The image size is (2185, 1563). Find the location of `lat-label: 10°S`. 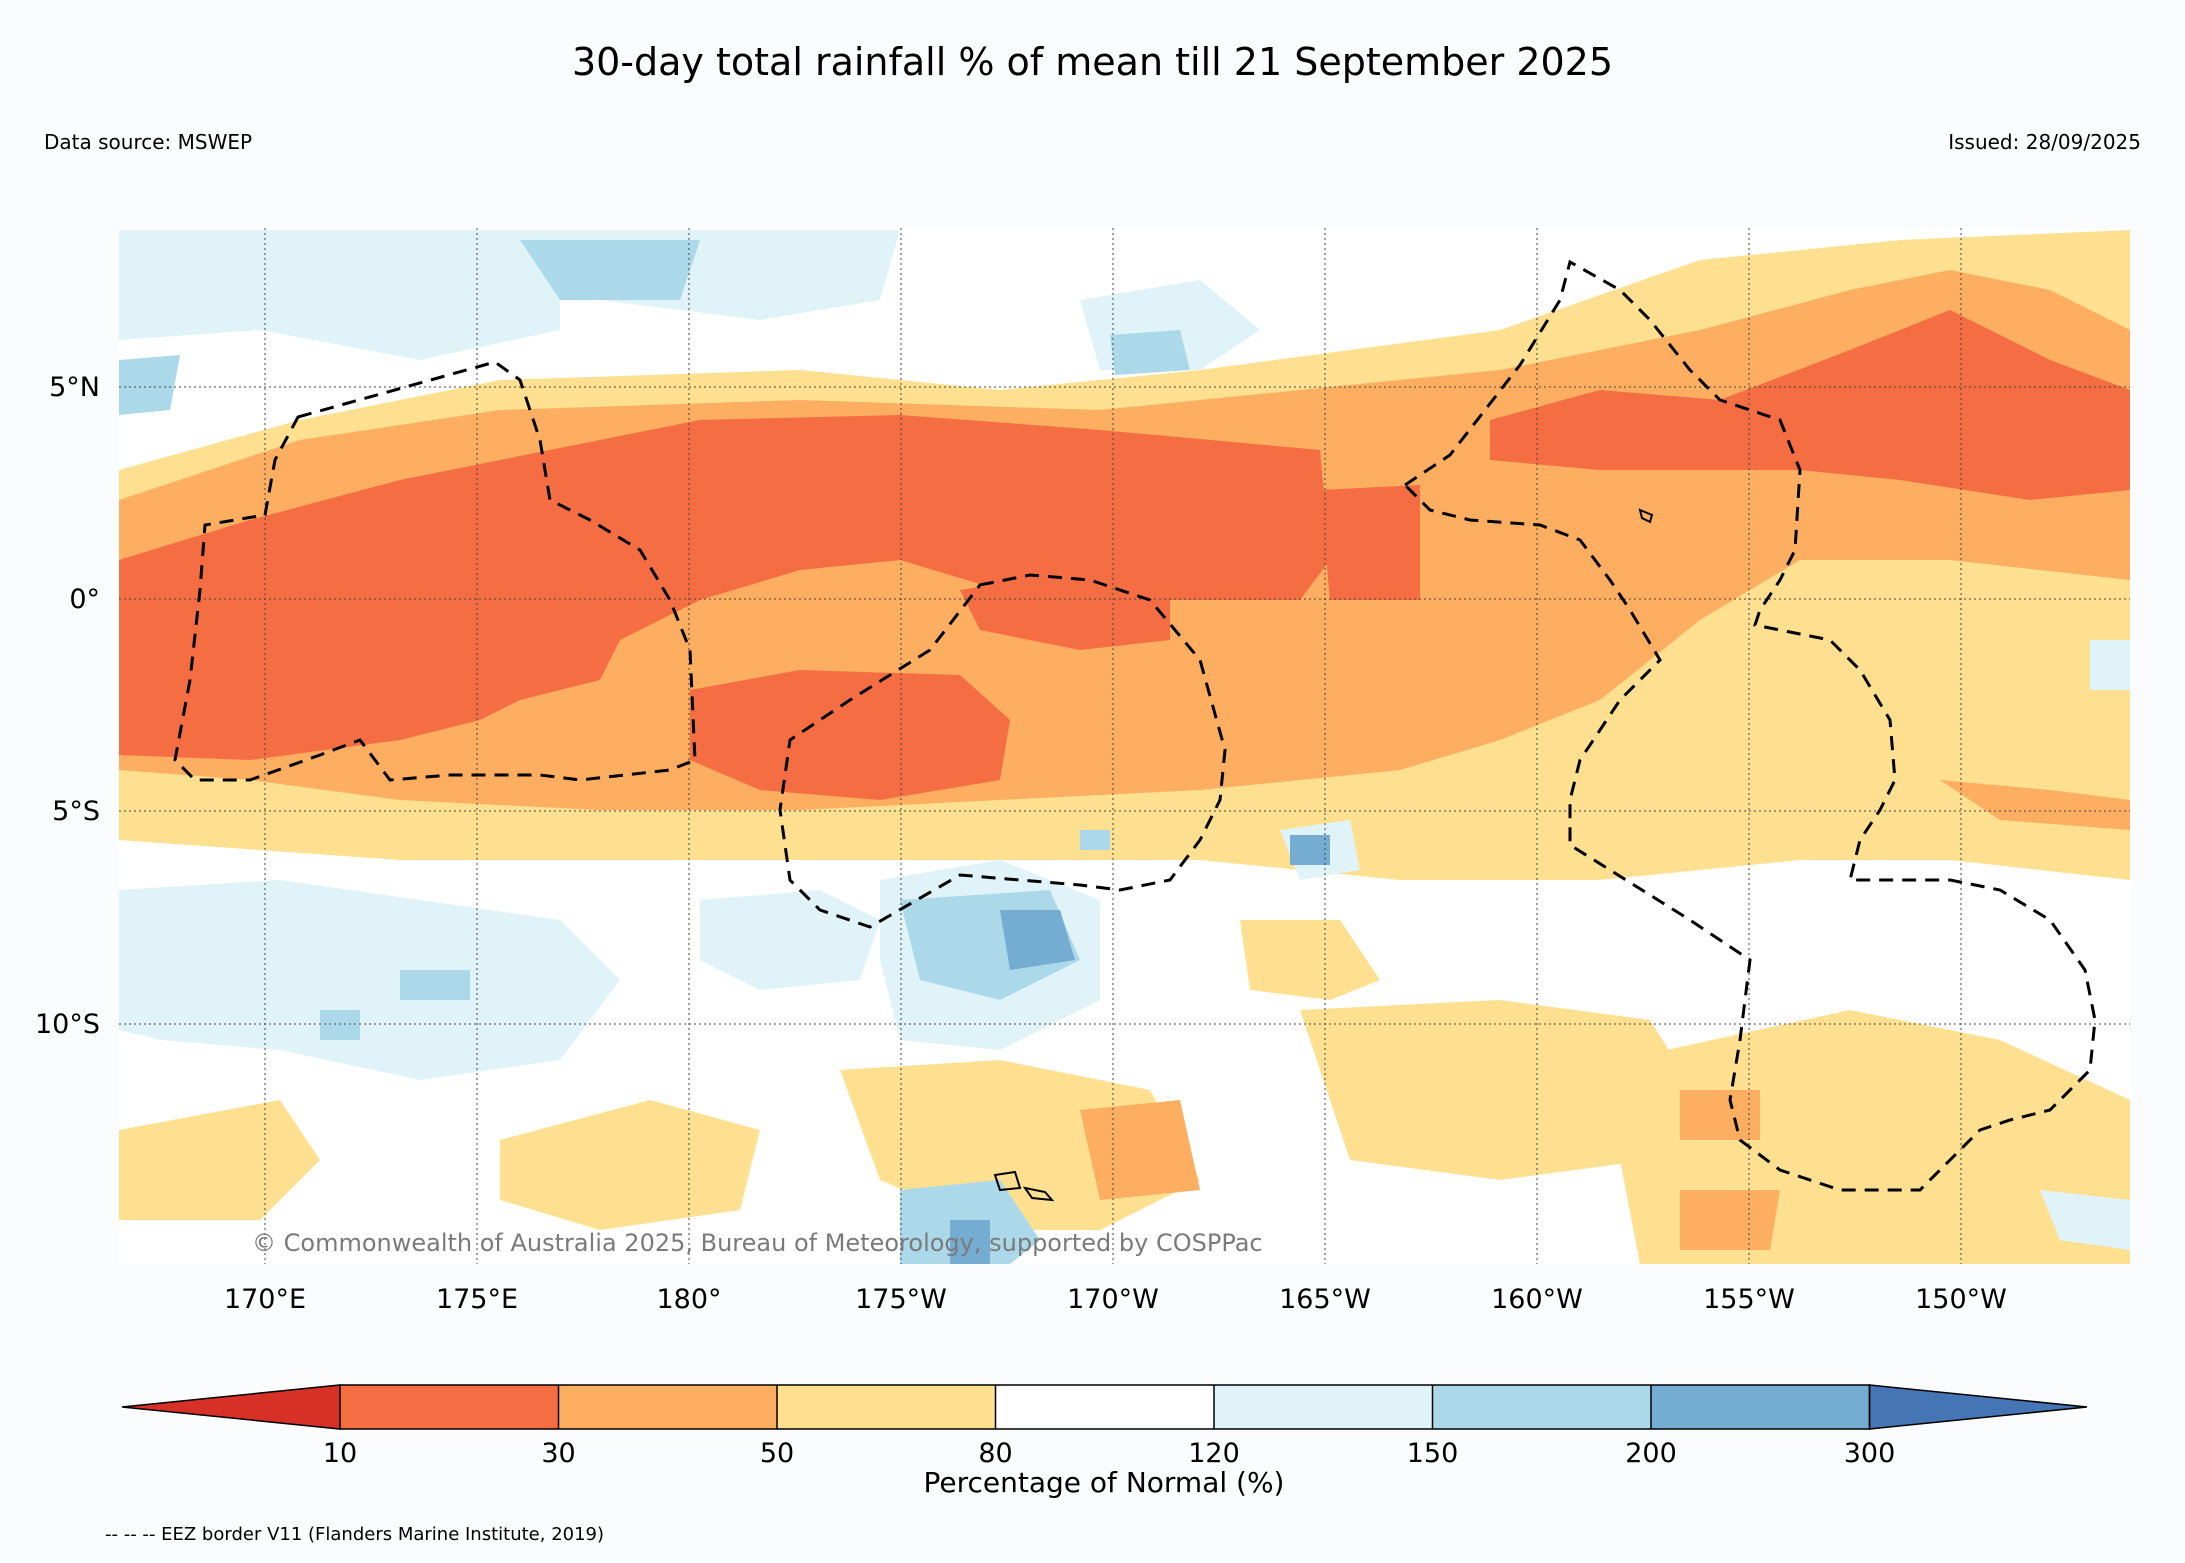

lat-label: 10°S is located at coordinates (67, 1024).